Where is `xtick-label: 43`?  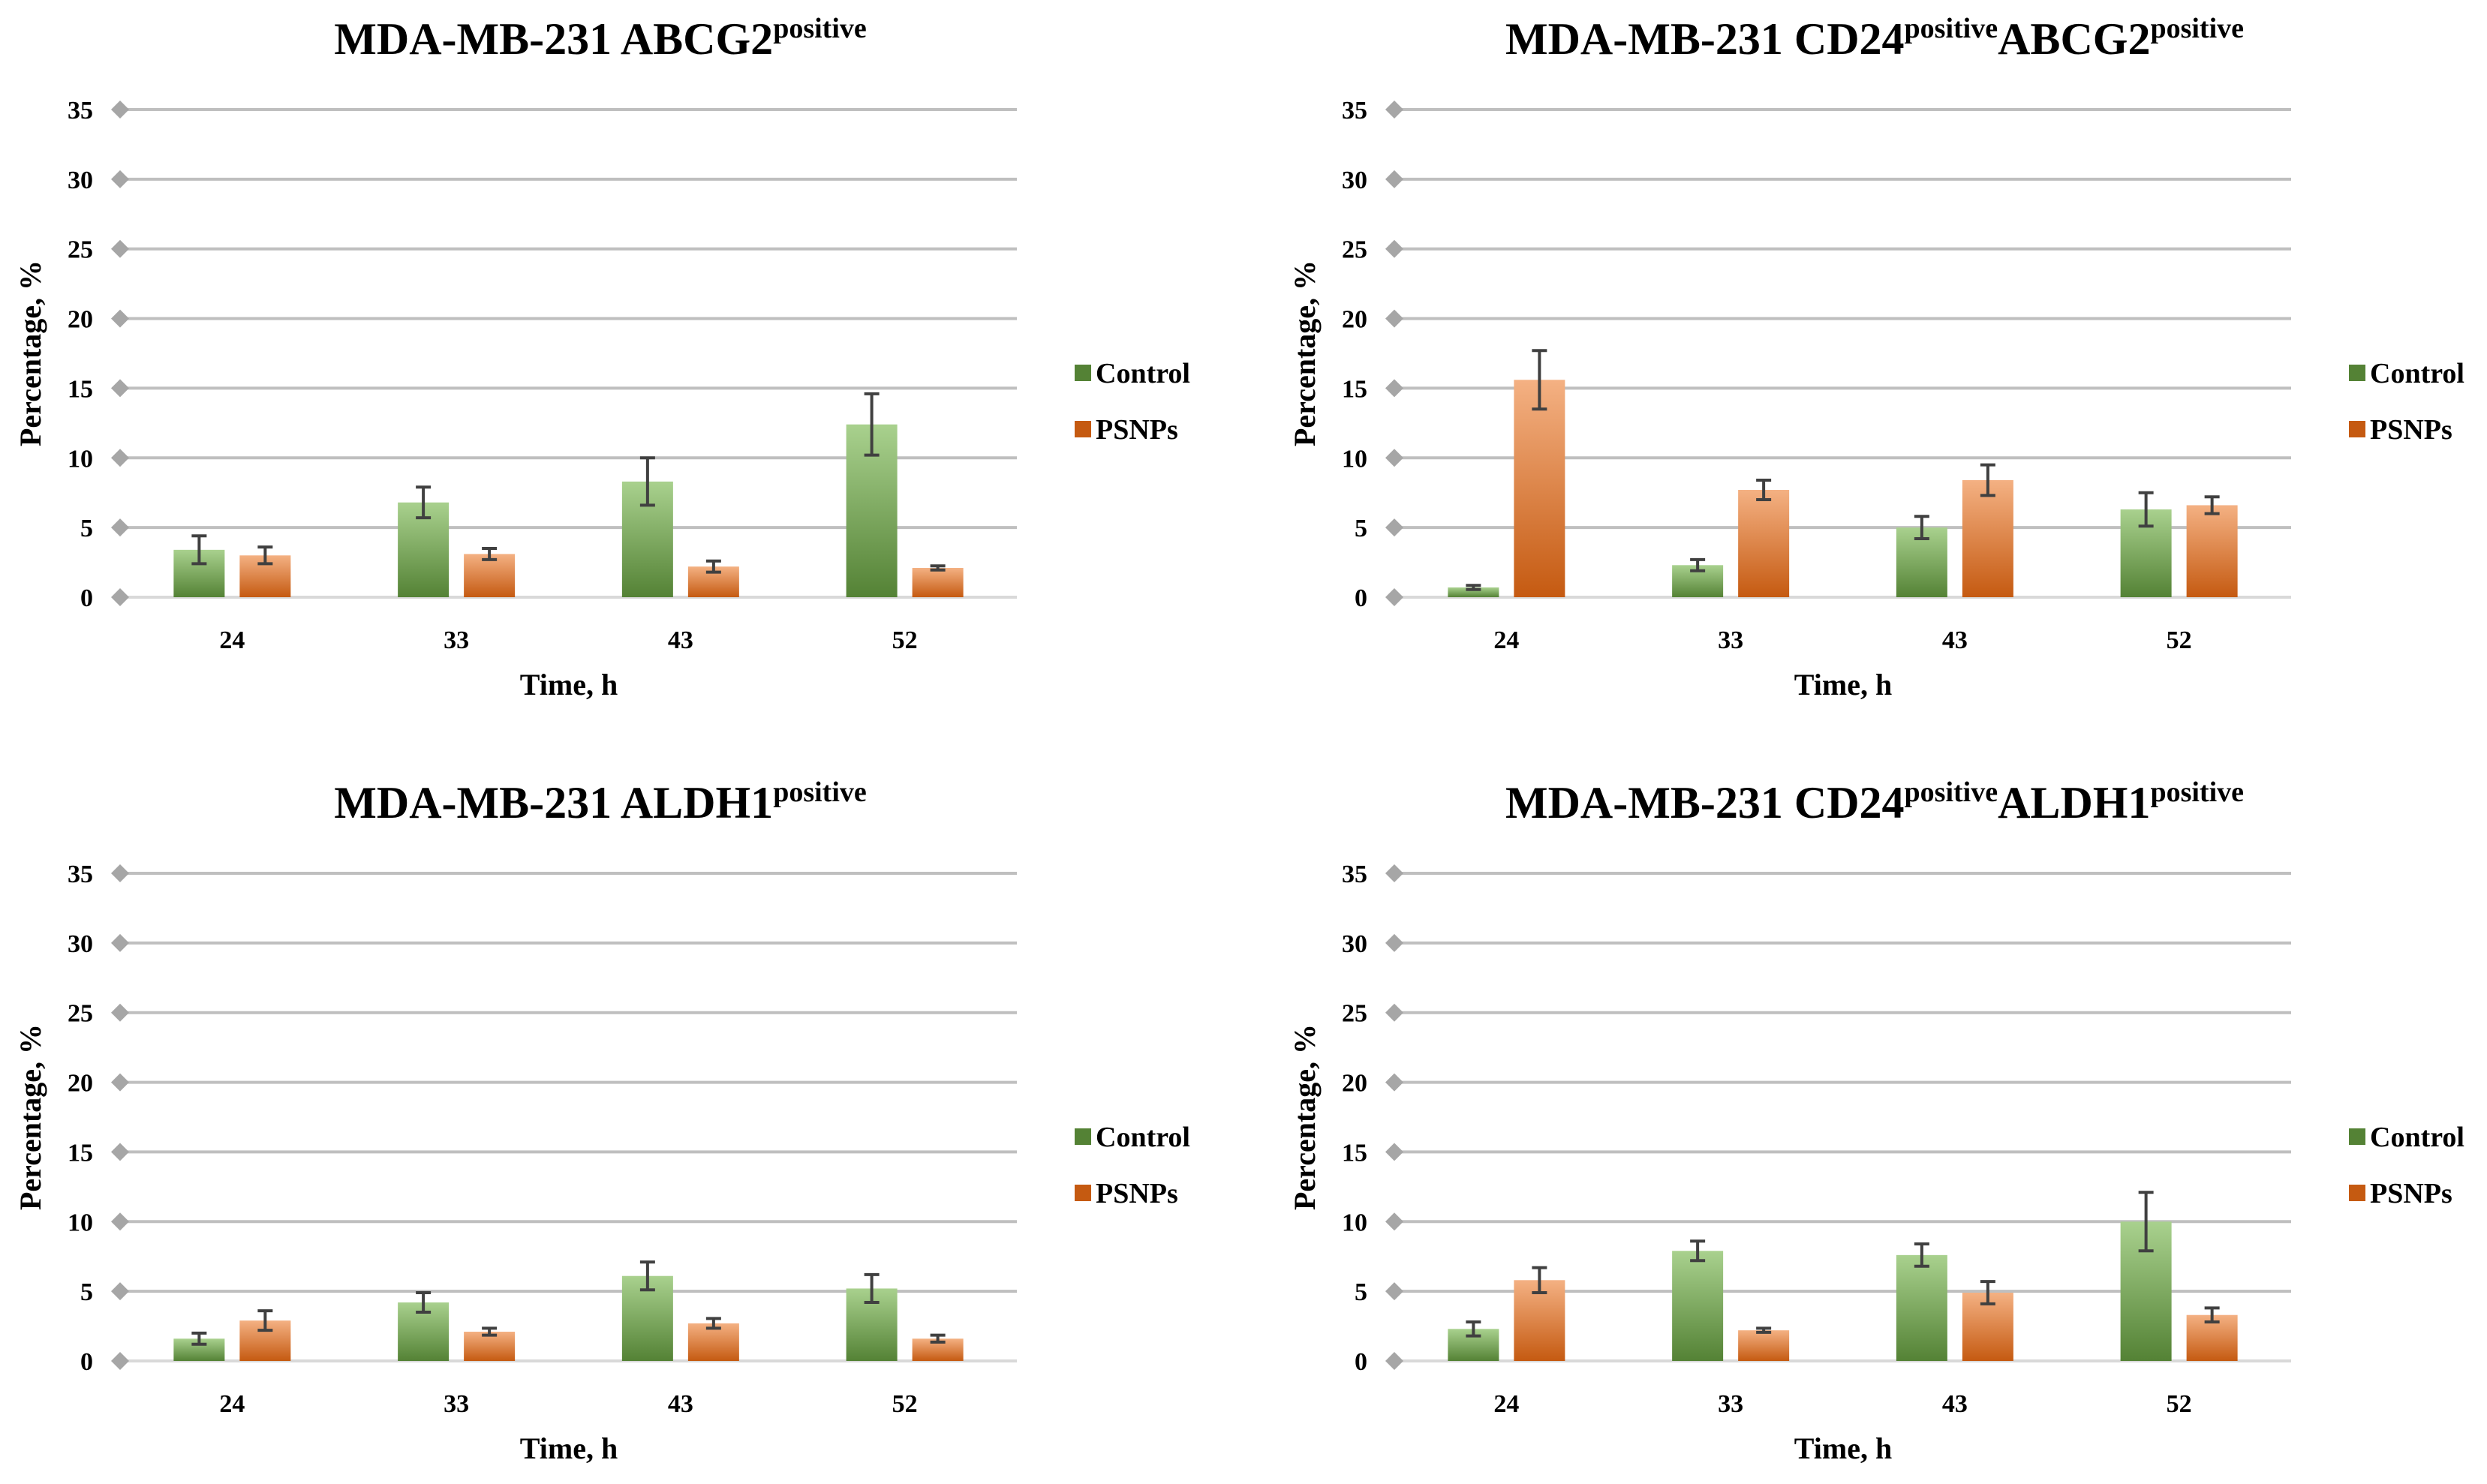
xtick-label: 43 is located at coordinates (1955, 640).